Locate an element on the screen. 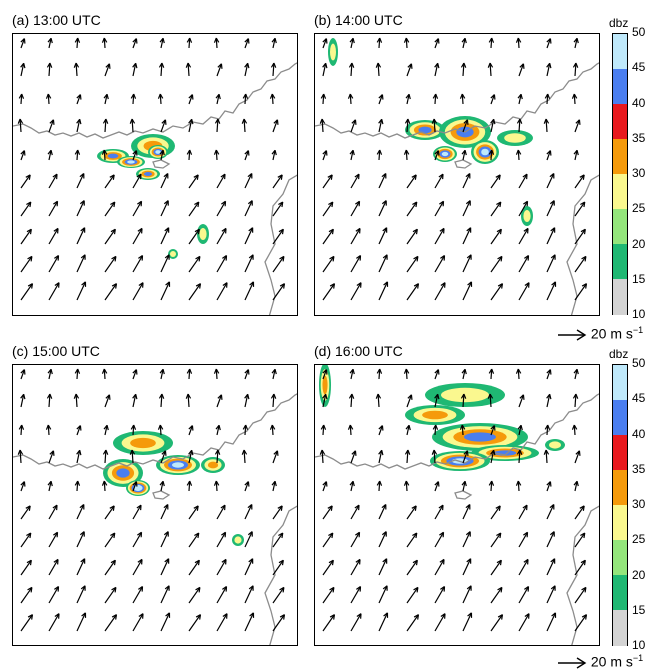 The image size is (654, 671). reference-vector-top: 20 m s−1 is located at coordinates (600, 333).